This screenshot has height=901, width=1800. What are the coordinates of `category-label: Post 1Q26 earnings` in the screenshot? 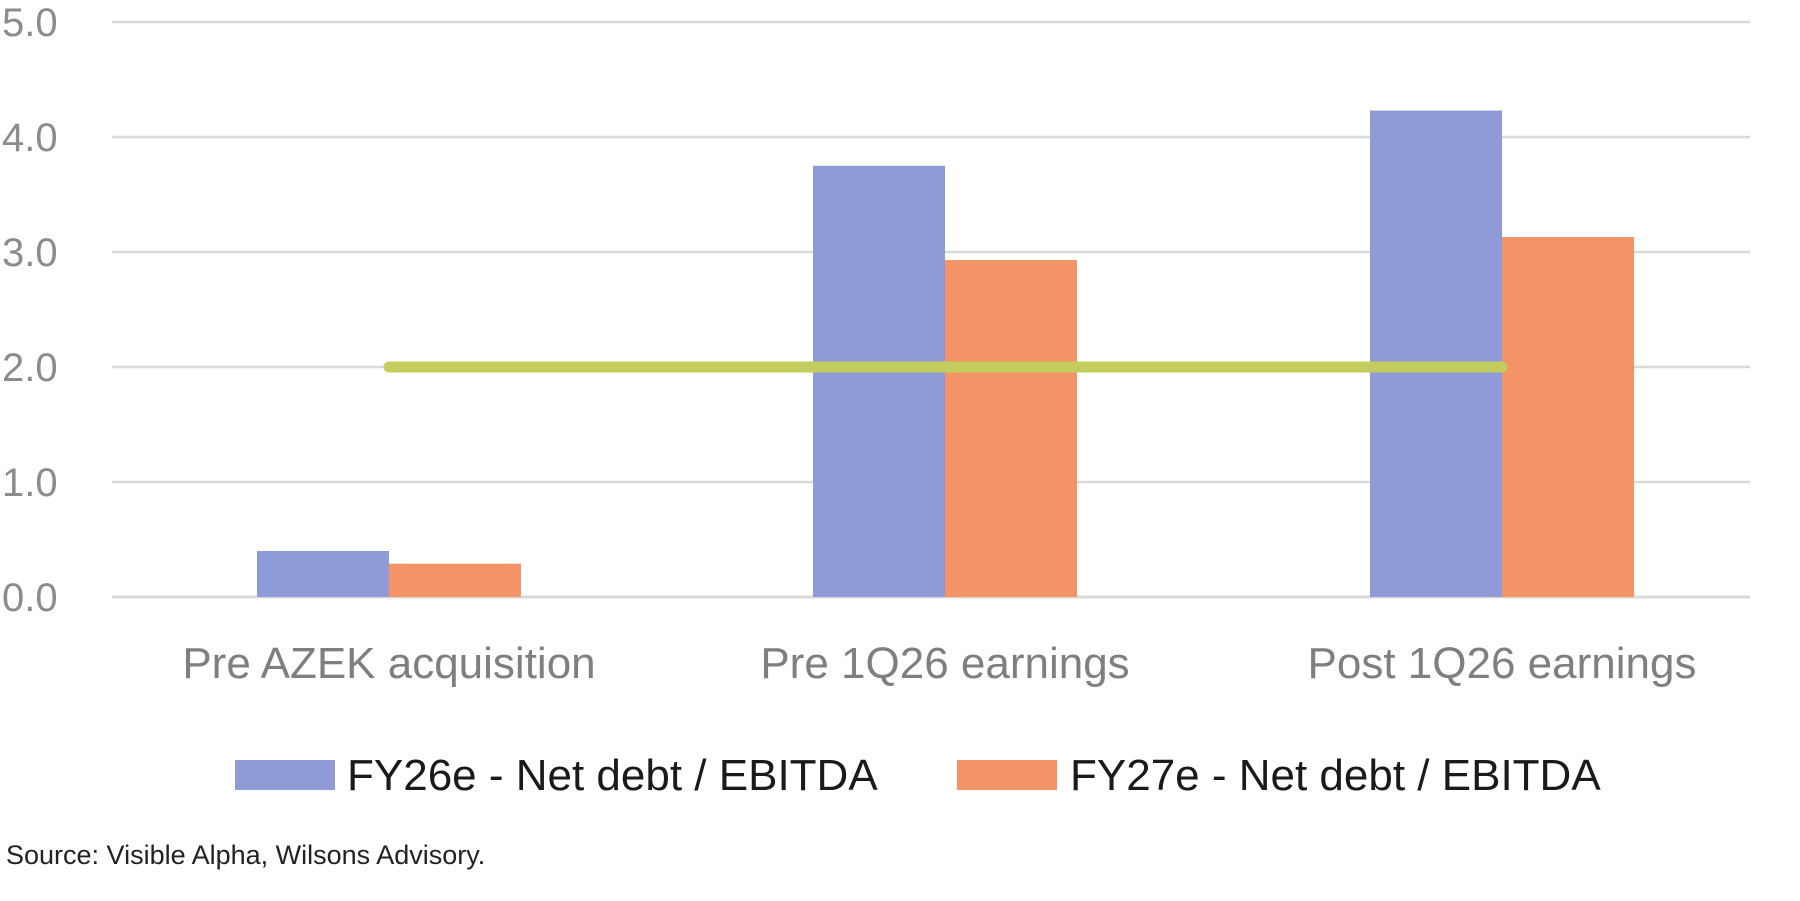 It's located at (1502, 663).